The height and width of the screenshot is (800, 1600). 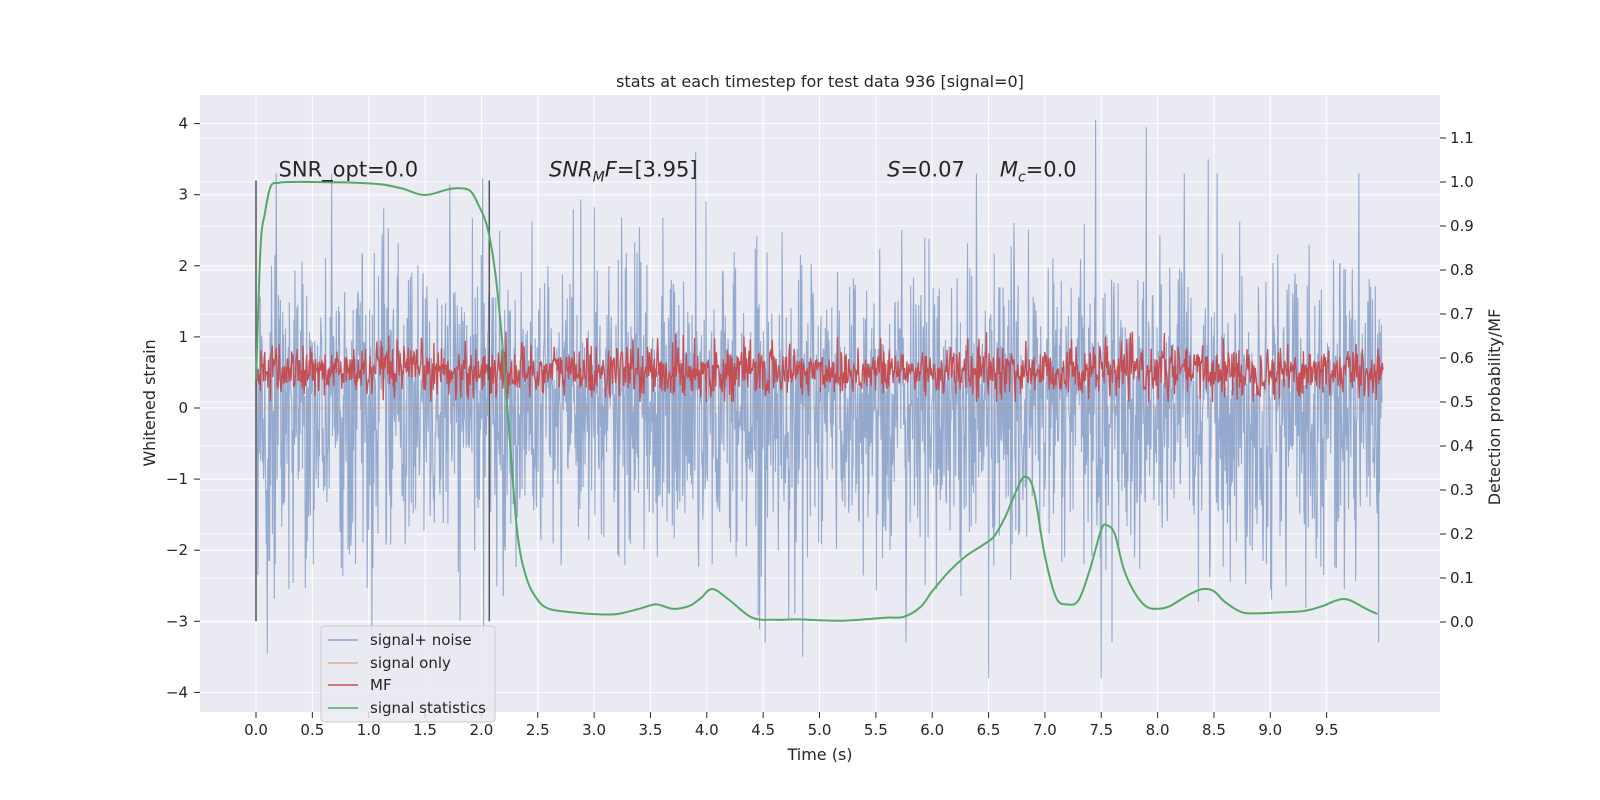 What do you see at coordinates (926, 169) in the screenshot?
I see `annotation-text: S=0.07` at bounding box center [926, 169].